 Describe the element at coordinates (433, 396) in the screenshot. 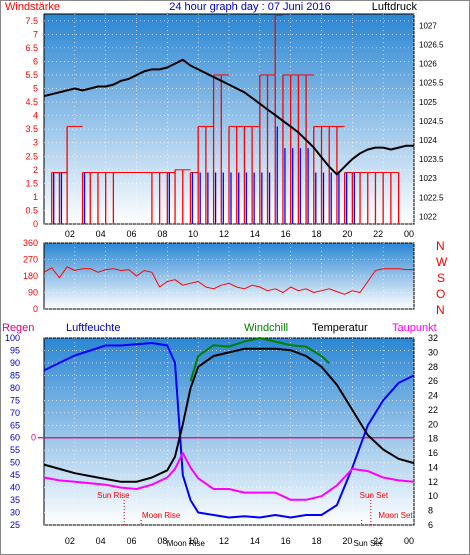

I see `temp-y-tick: 24` at that location.